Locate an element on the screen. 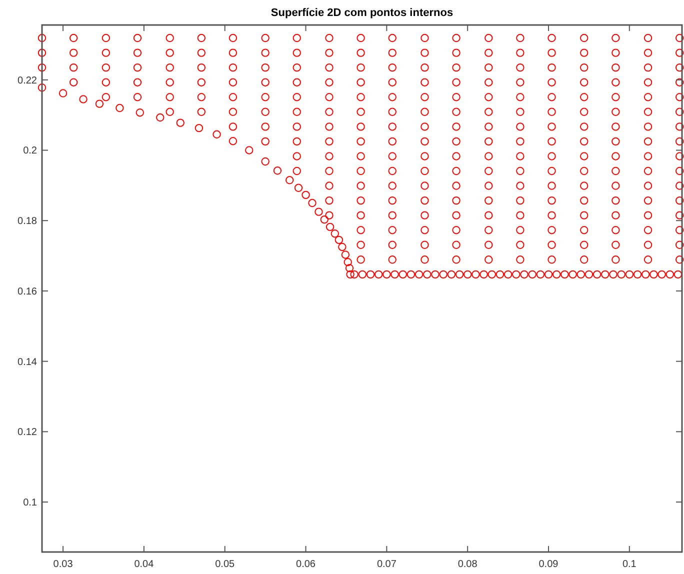 The width and height of the screenshot is (684, 574). x-tick-label: 0.05 is located at coordinates (225, 564).